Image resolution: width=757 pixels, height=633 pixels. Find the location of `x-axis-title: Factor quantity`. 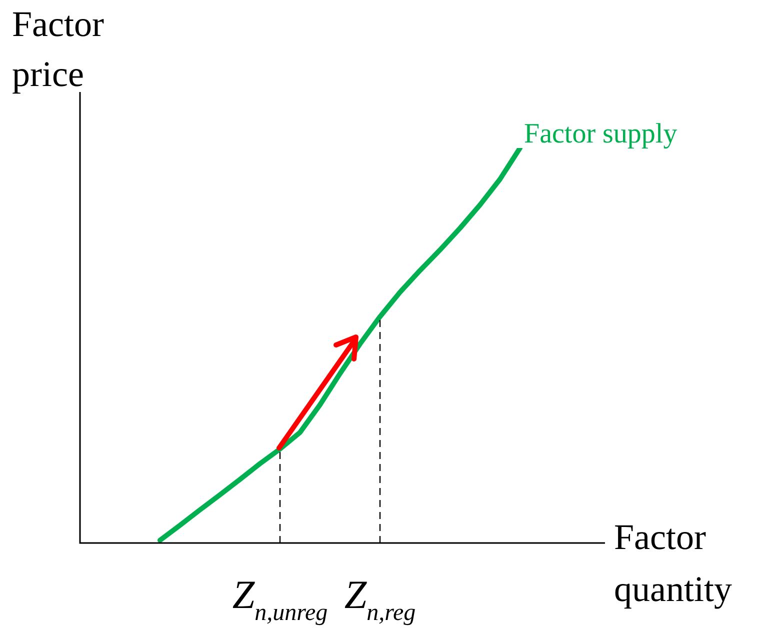

x-axis-title: Factor quantity is located at coordinates (673, 563).